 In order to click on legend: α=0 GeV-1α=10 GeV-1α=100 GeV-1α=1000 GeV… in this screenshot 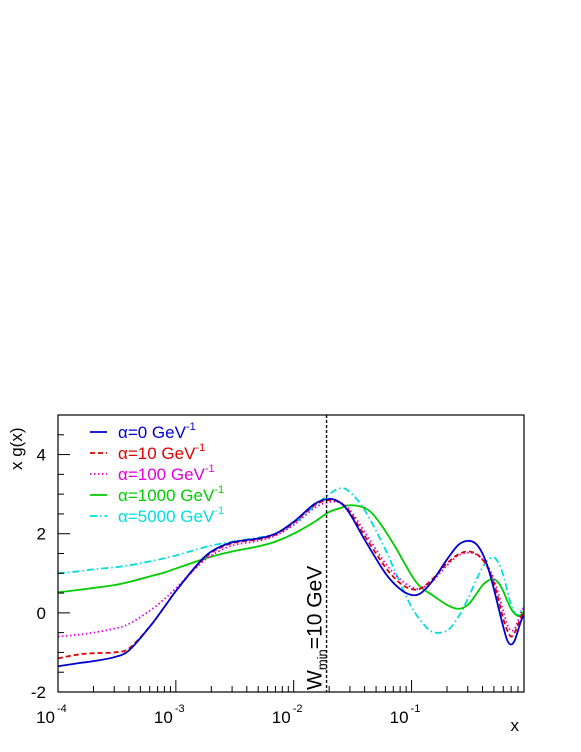, I will do `click(157, 473)`.